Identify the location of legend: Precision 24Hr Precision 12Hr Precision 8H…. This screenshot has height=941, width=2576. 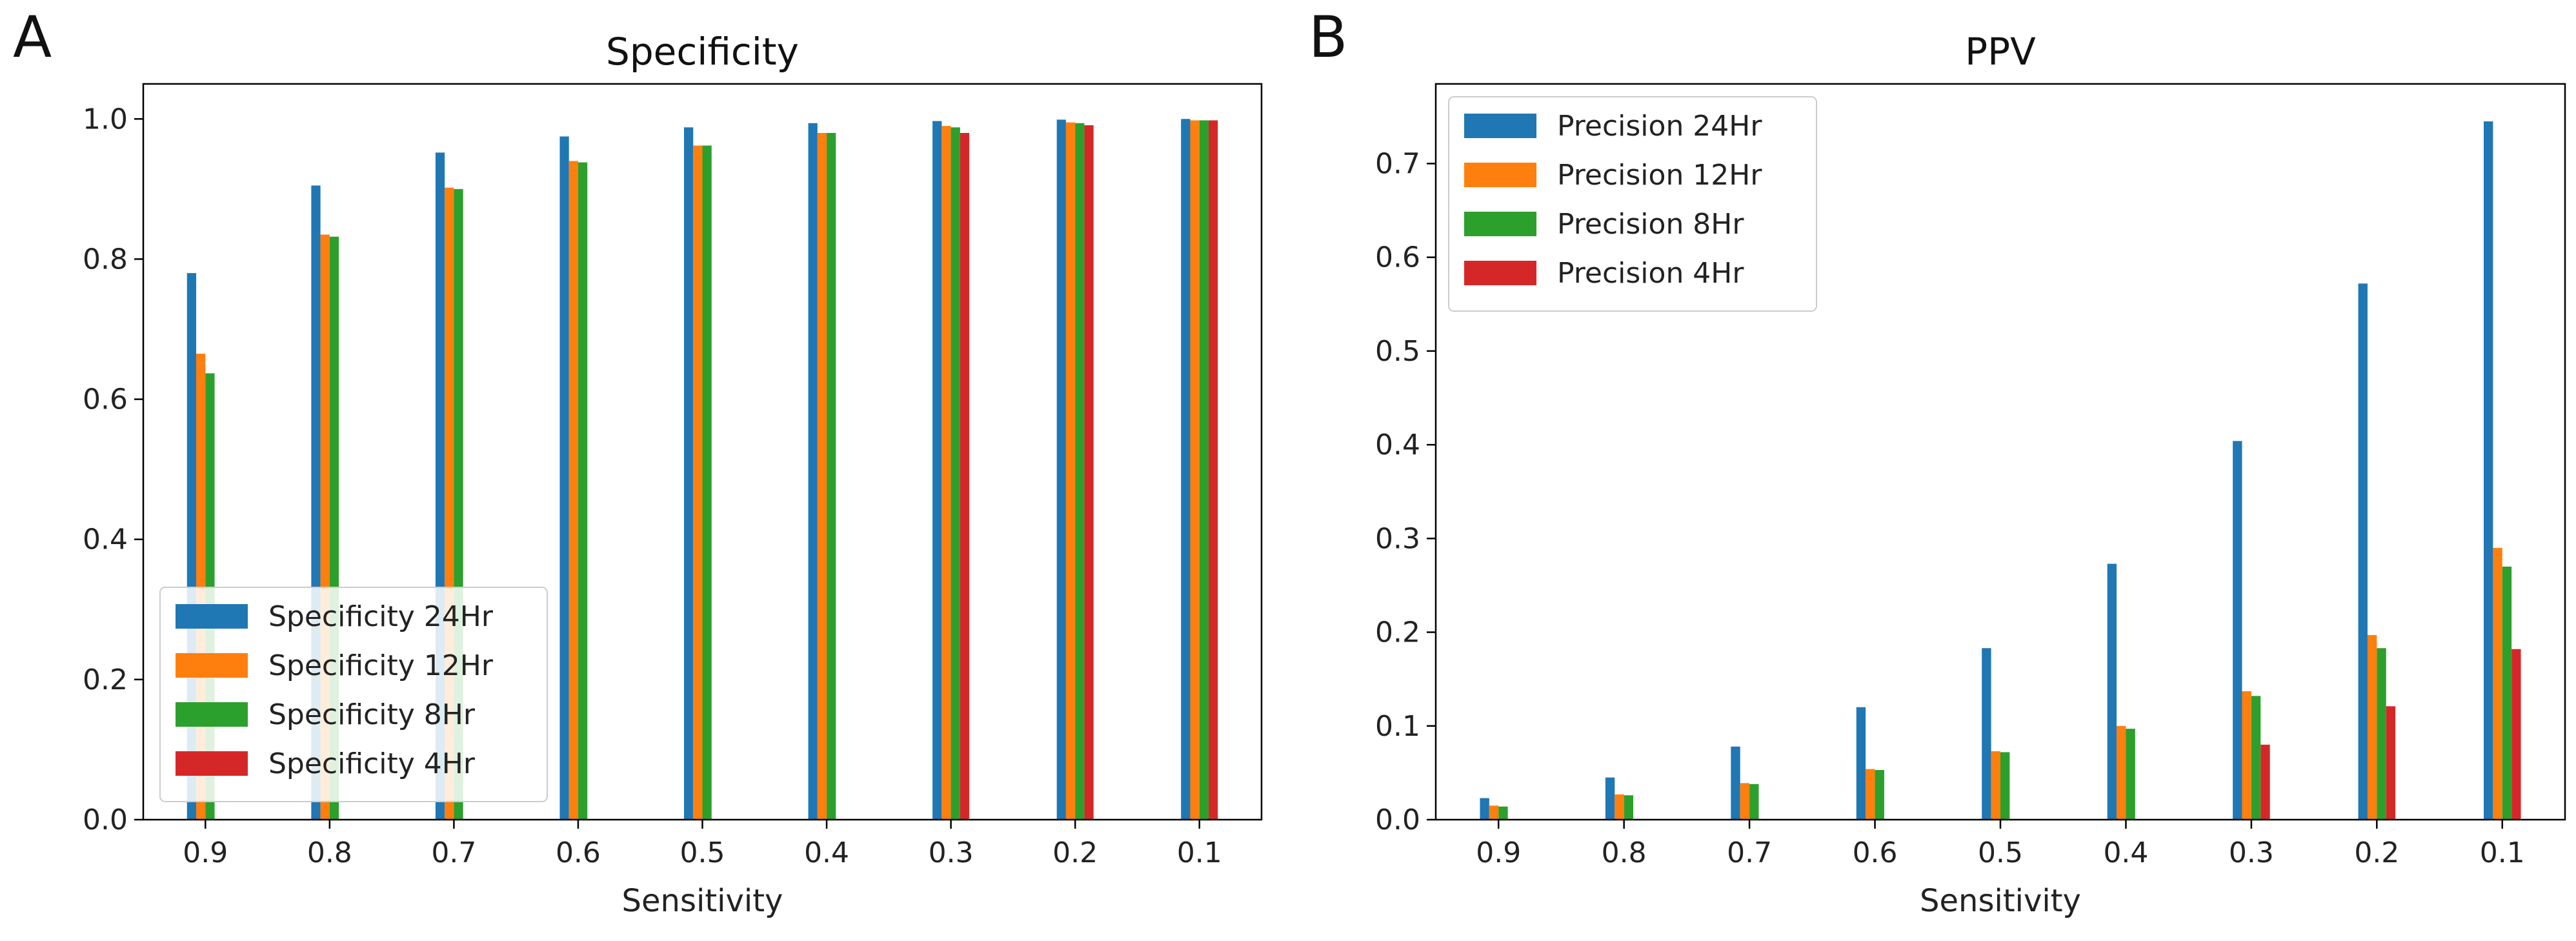
(1633, 204).